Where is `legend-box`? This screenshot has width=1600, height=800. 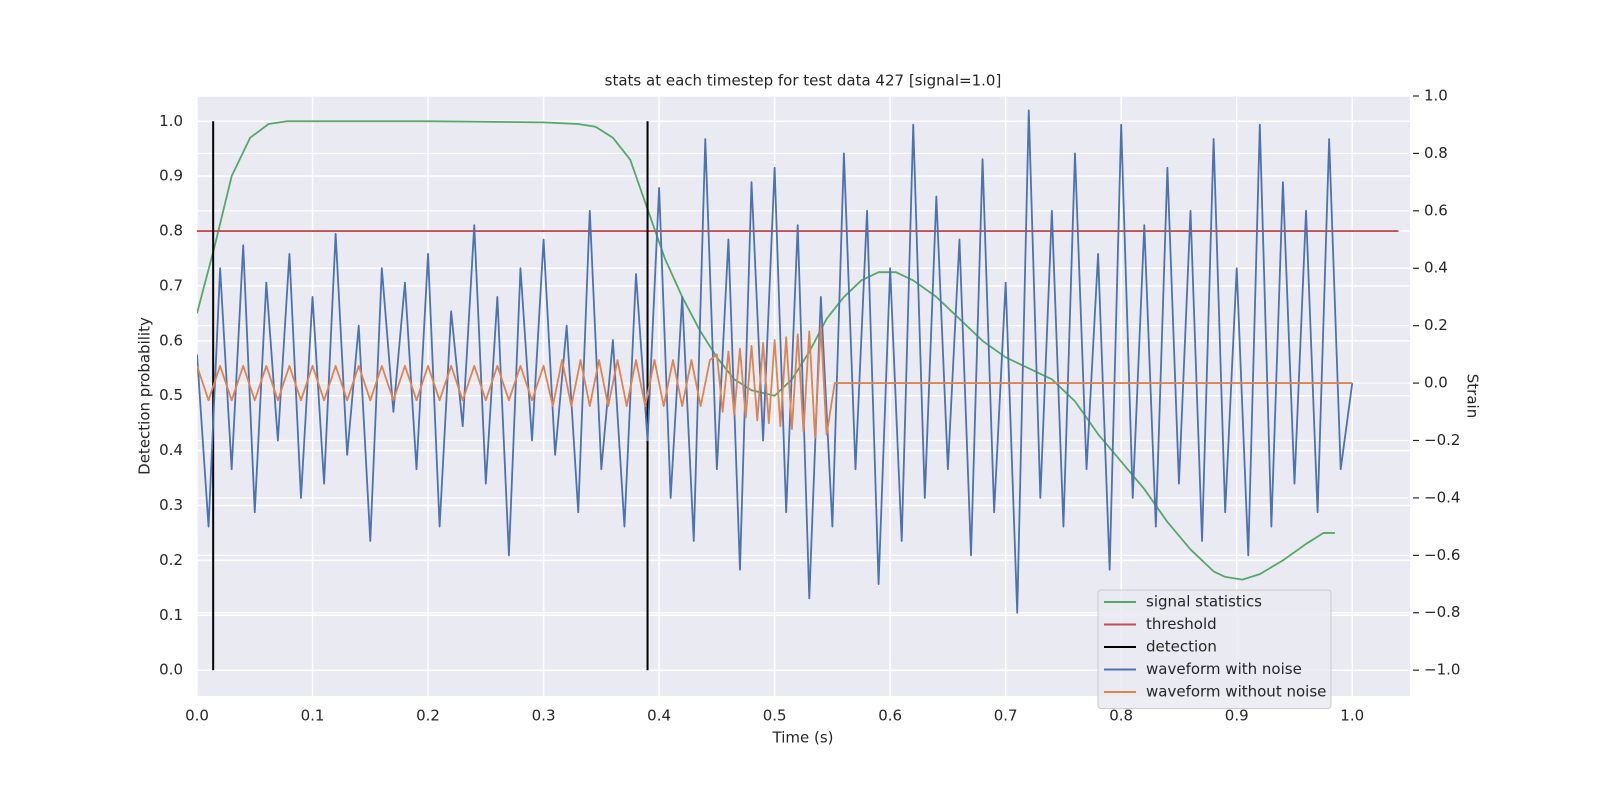 legend-box is located at coordinates (1214, 649).